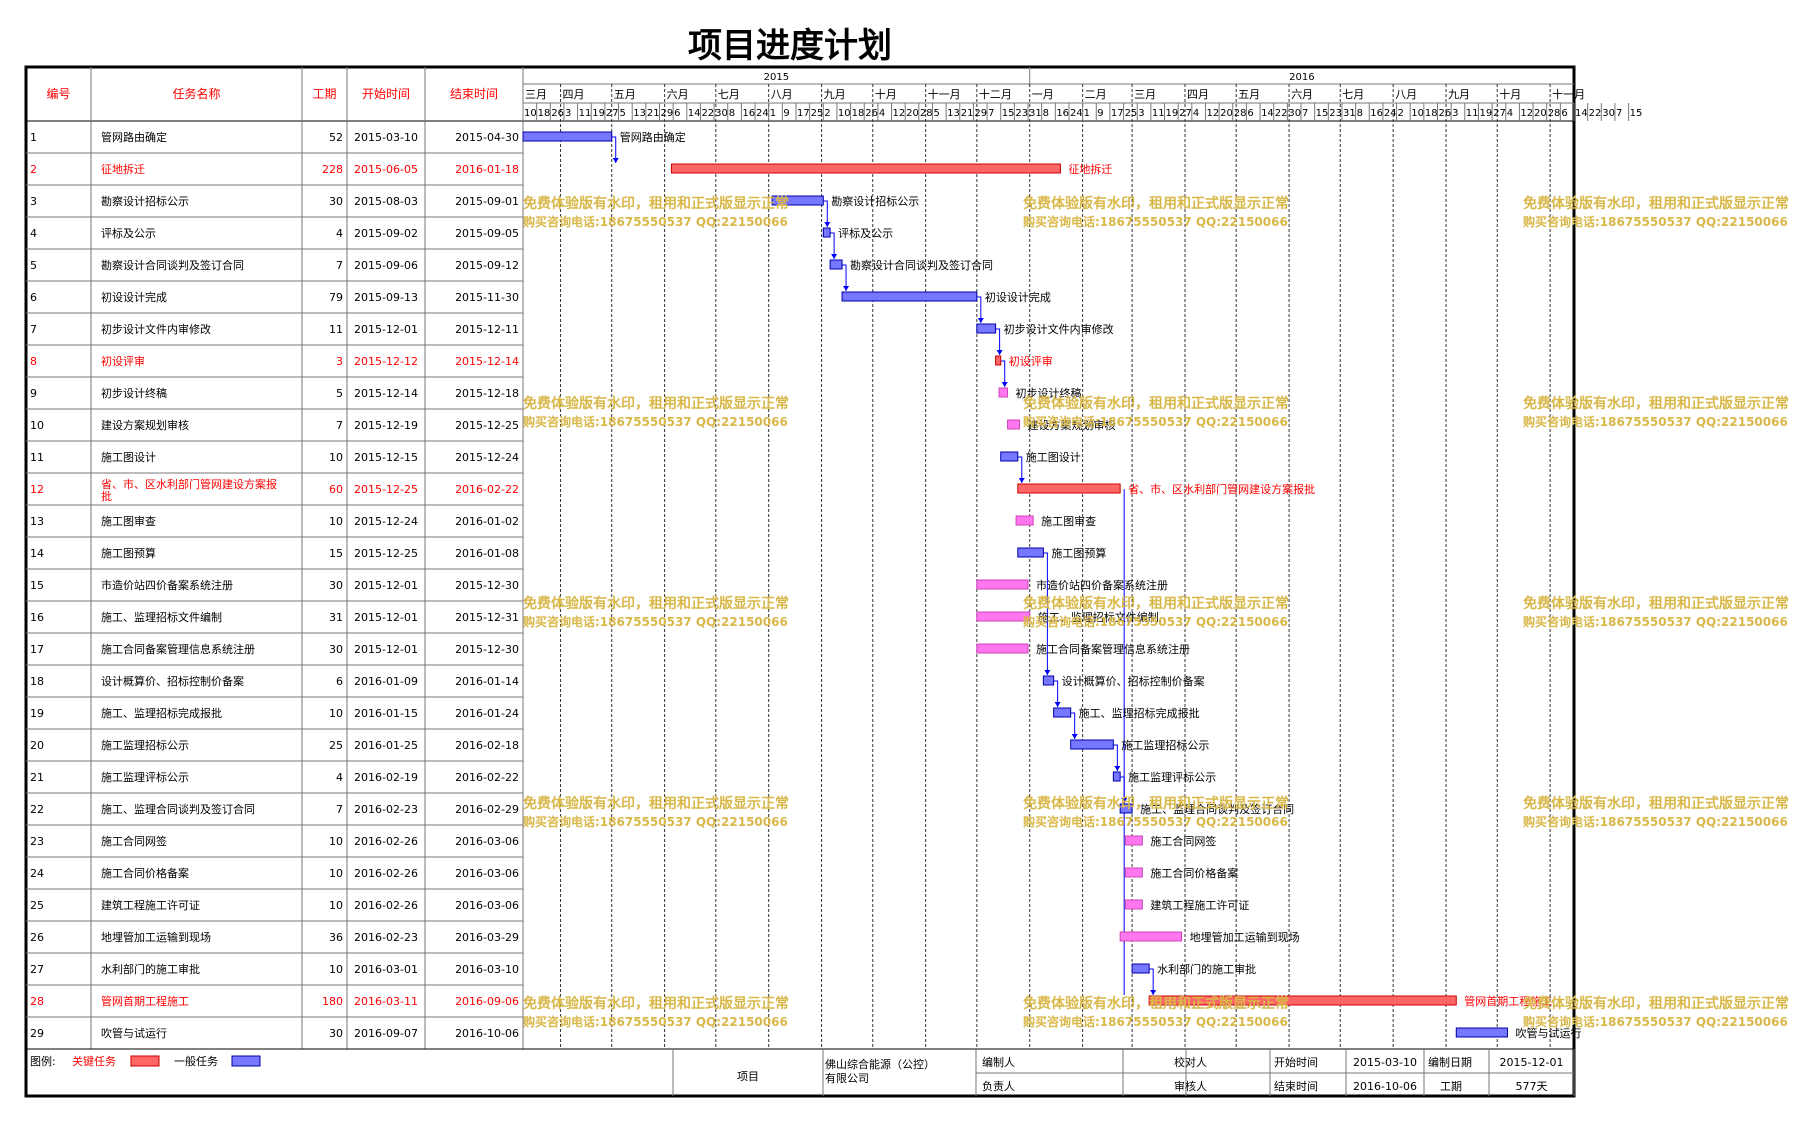 Image resolution: width=1806 pixels, height=1121 pixels. What do you see at coordinates (1008, 113) in the screenshot?
I see `day-label: 15` at bounding box center [1008, 113].